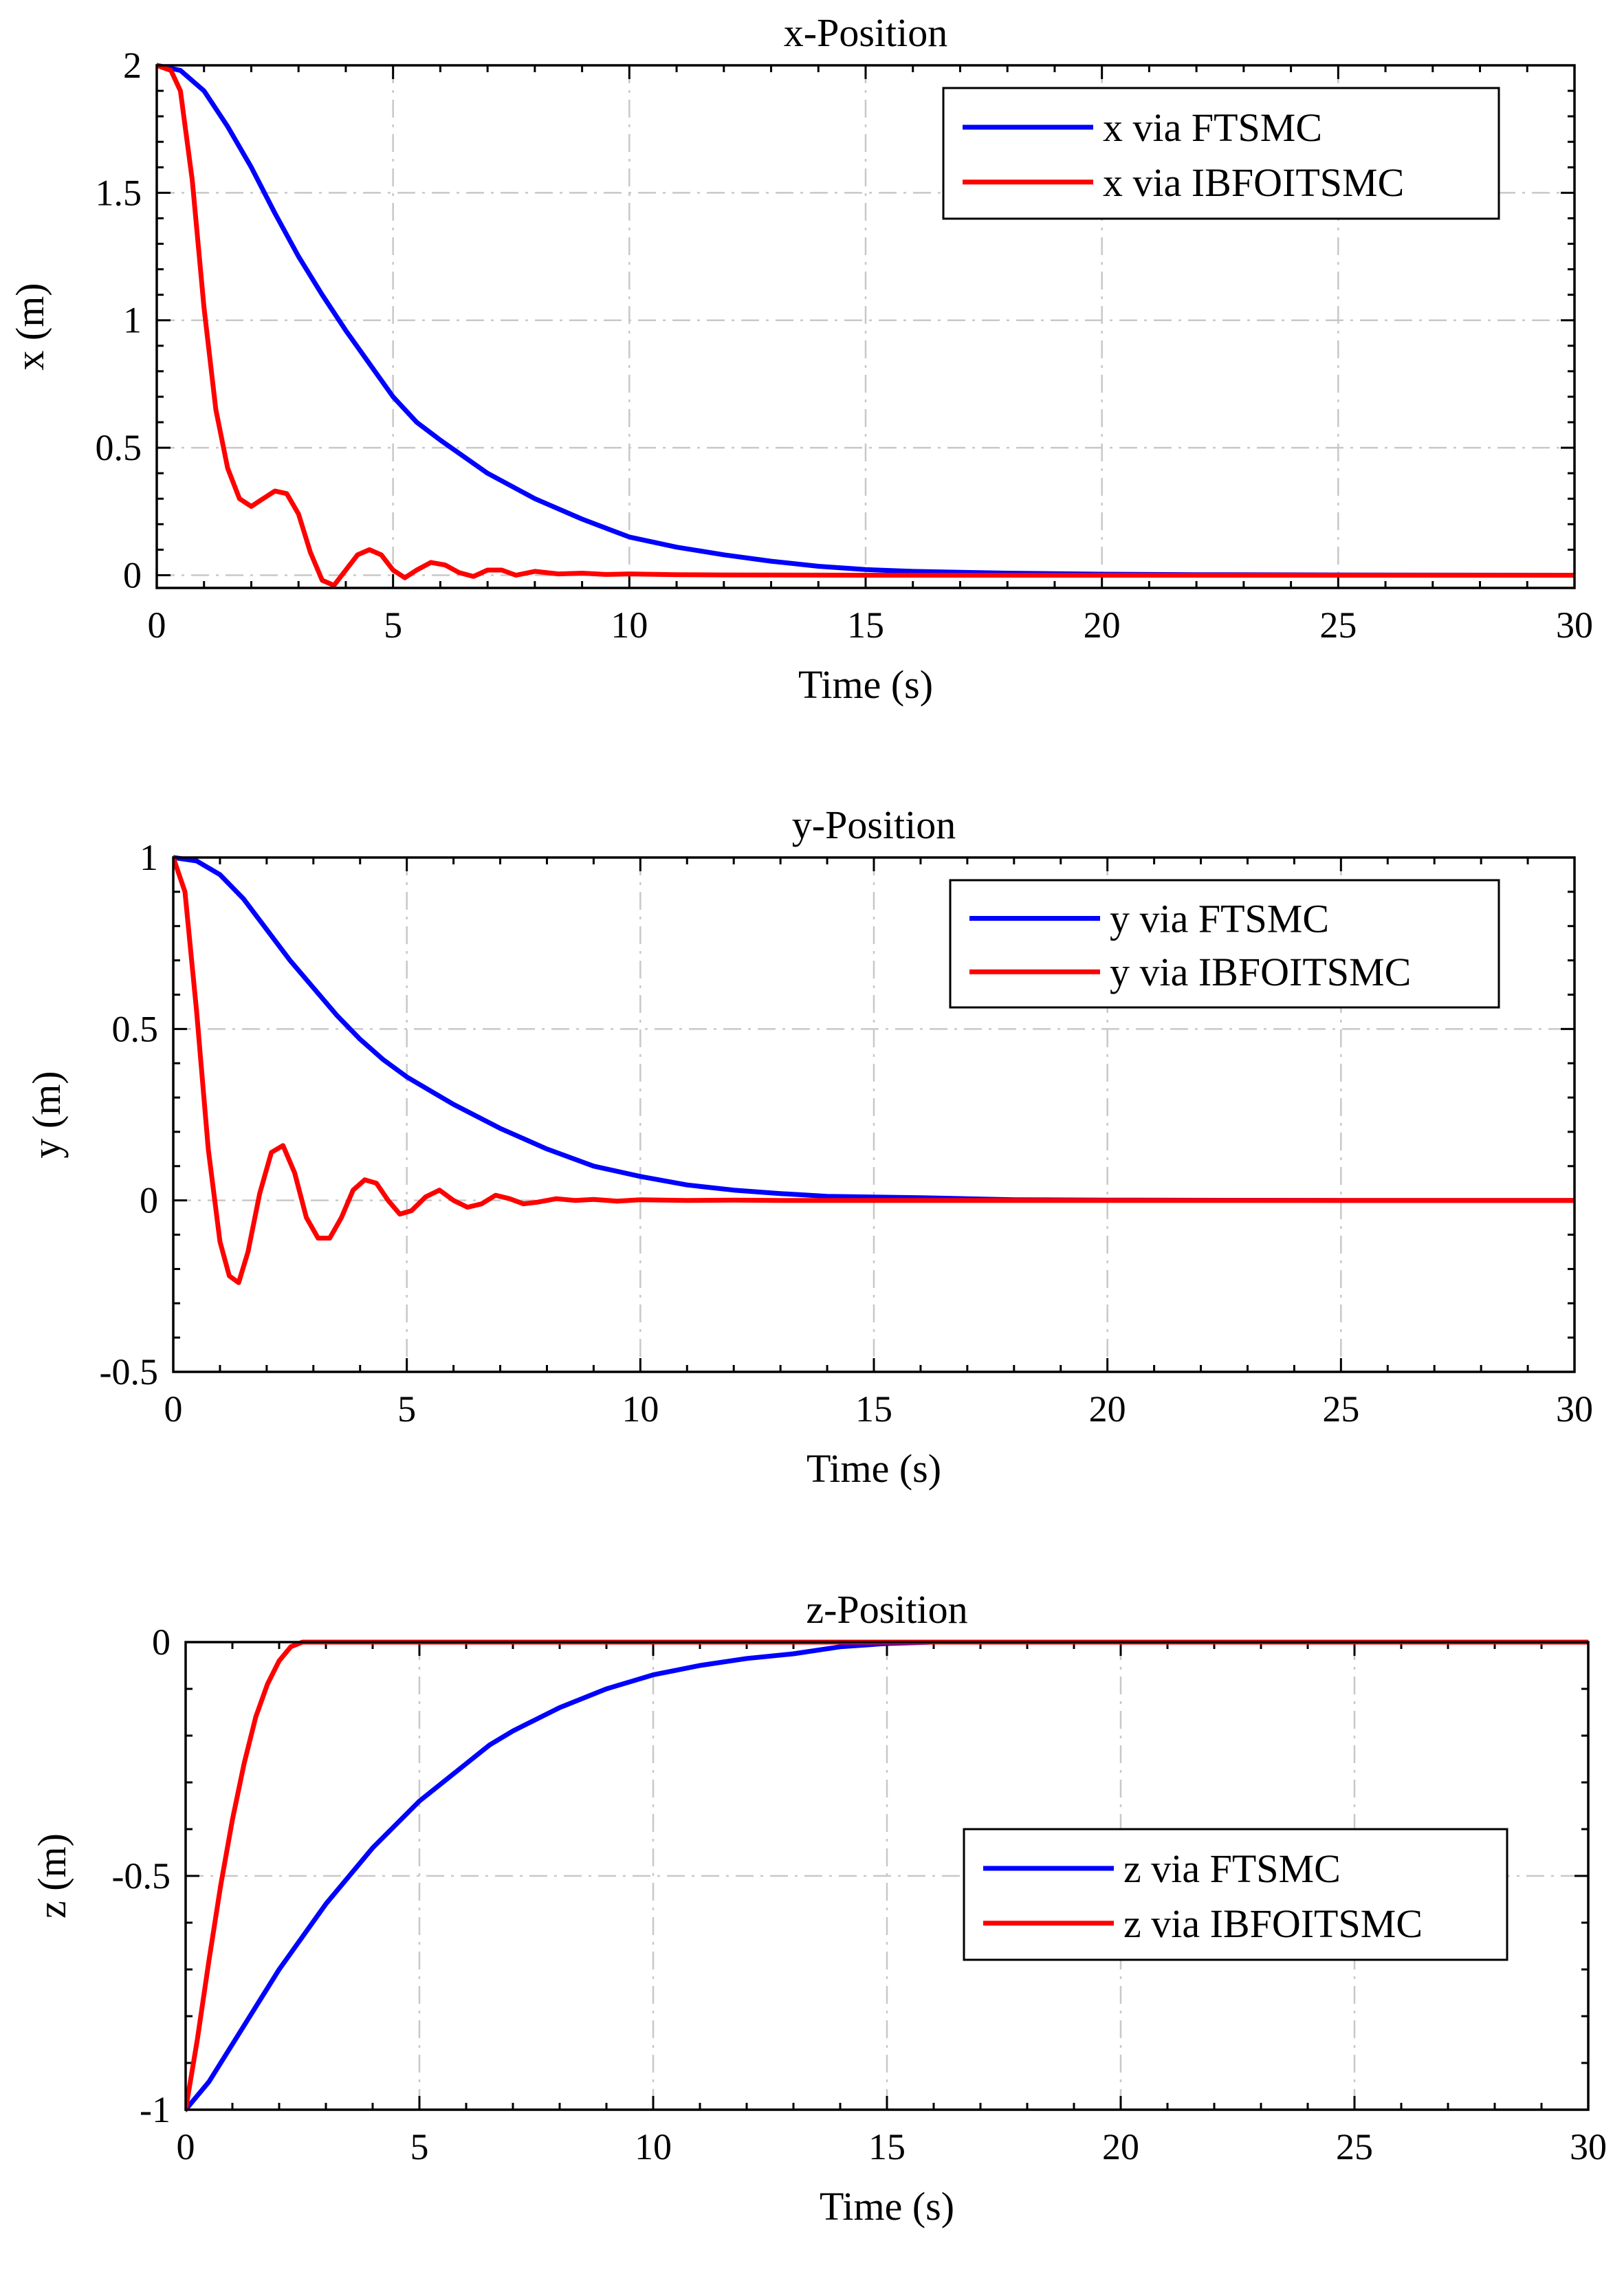  Describe the element at coordinates (874, 824) in the screenshot. I see `plot-title: y-Position` at that location.